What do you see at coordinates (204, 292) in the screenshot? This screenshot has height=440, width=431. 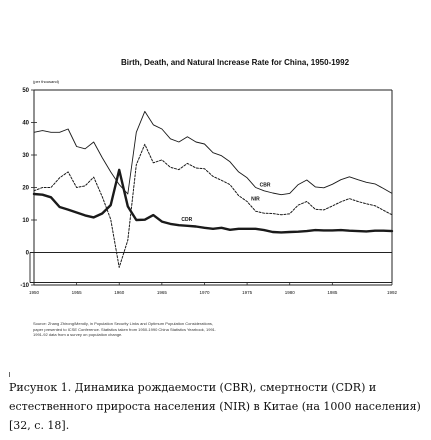 I see `x-tick-label: 1970` at bounding box center [204, 292].